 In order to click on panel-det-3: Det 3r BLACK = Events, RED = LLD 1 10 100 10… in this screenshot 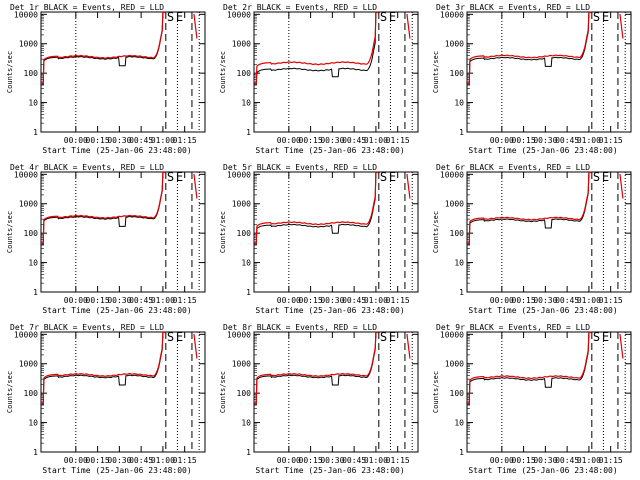, I will do `click(532, 79)`.